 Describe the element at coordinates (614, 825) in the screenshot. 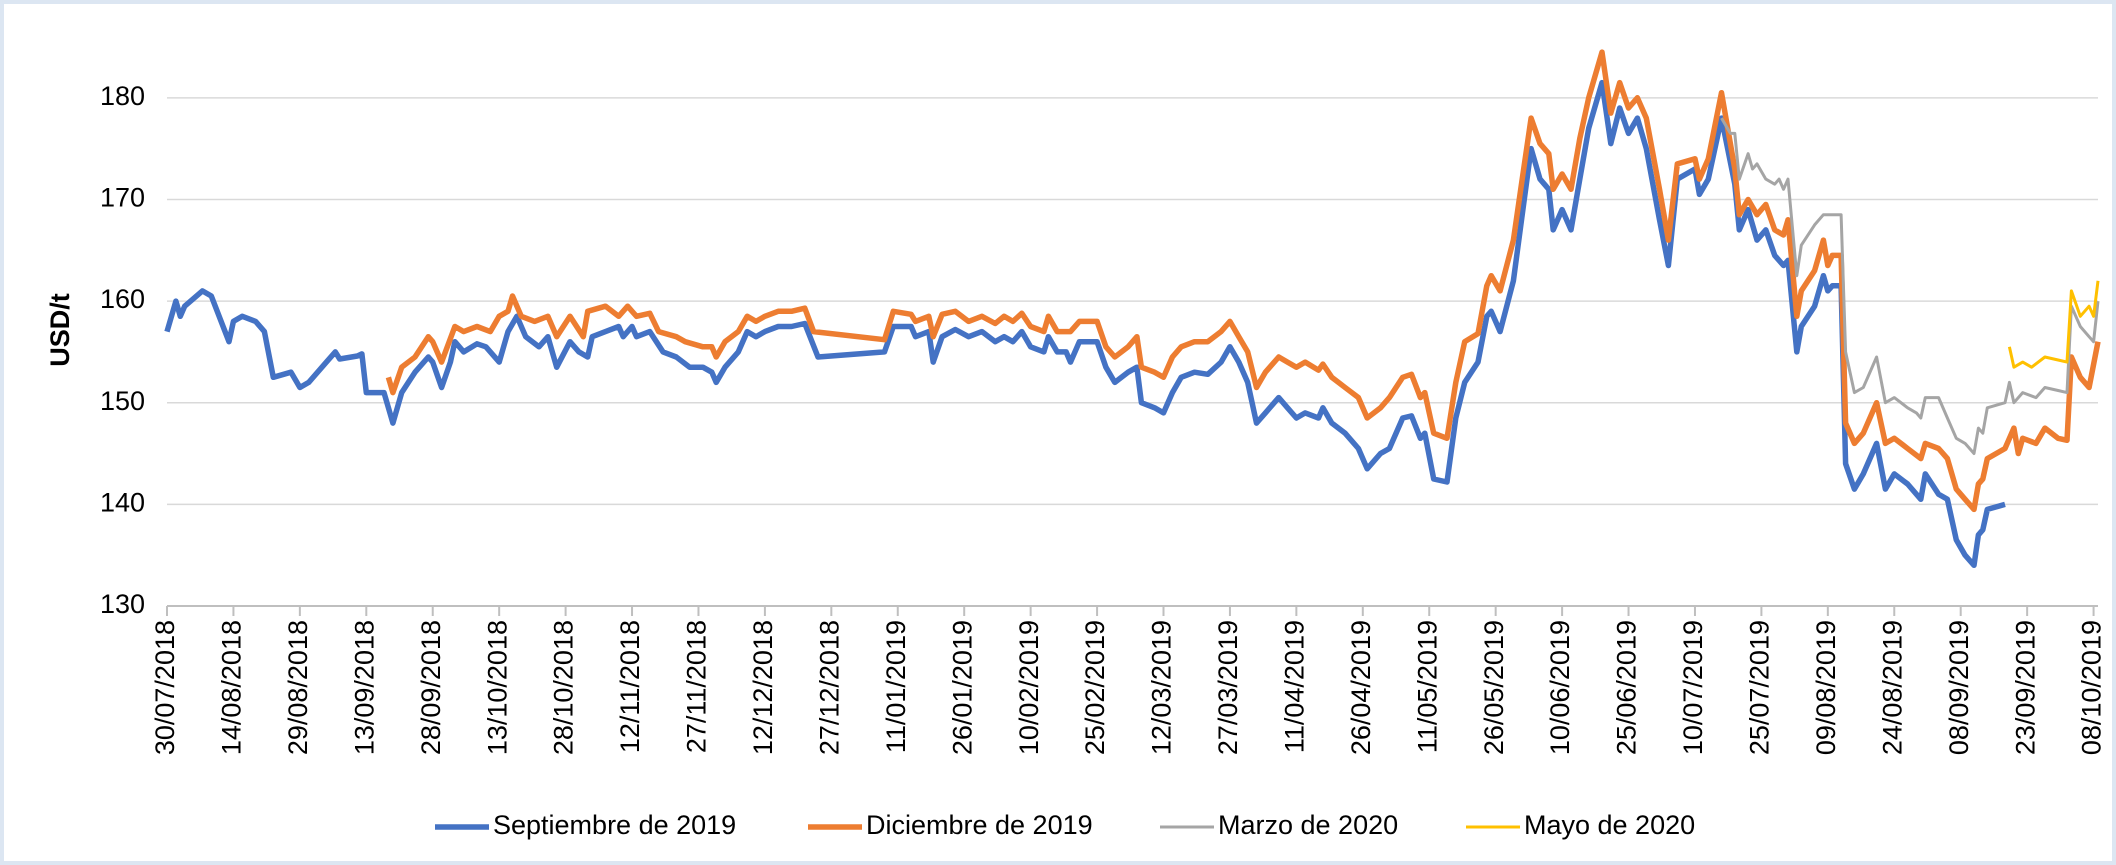

I see `legend-label: Septiembre de 2019` at that location.